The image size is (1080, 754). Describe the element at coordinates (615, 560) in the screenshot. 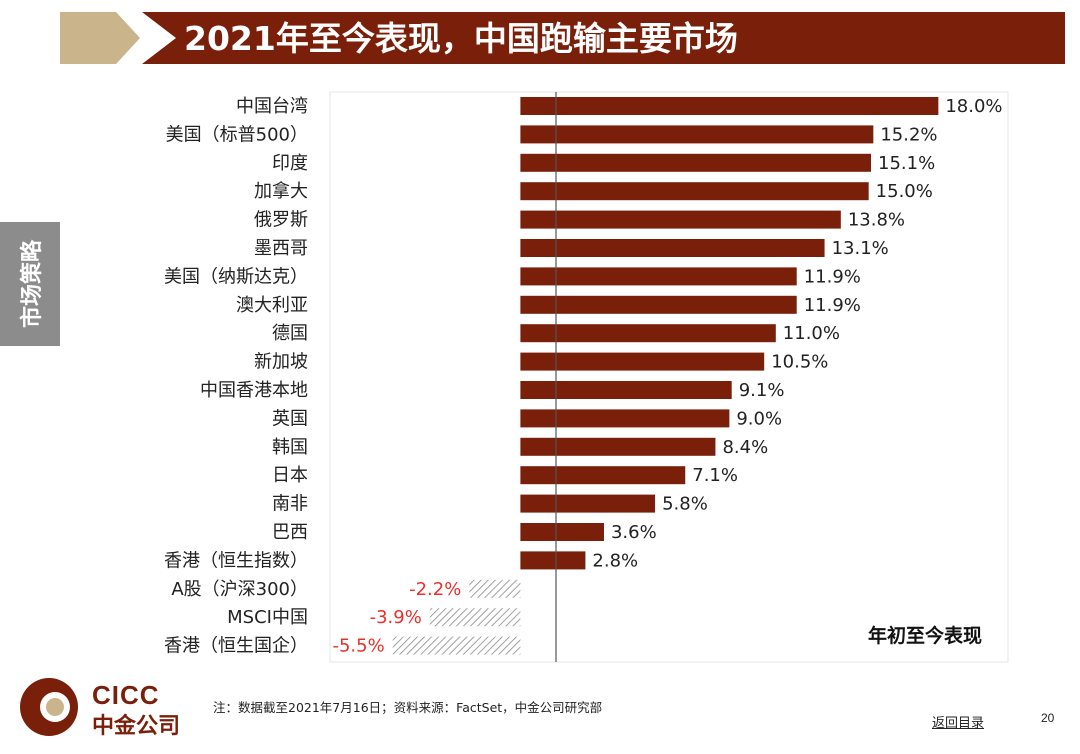

I see `data-label: 2.8%` at that location.